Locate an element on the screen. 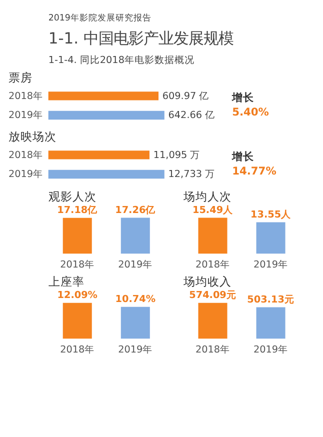 The width and height of the screenshot is (323, 437). data-label: 609.97 亿 is located at coordinates (186, 96).